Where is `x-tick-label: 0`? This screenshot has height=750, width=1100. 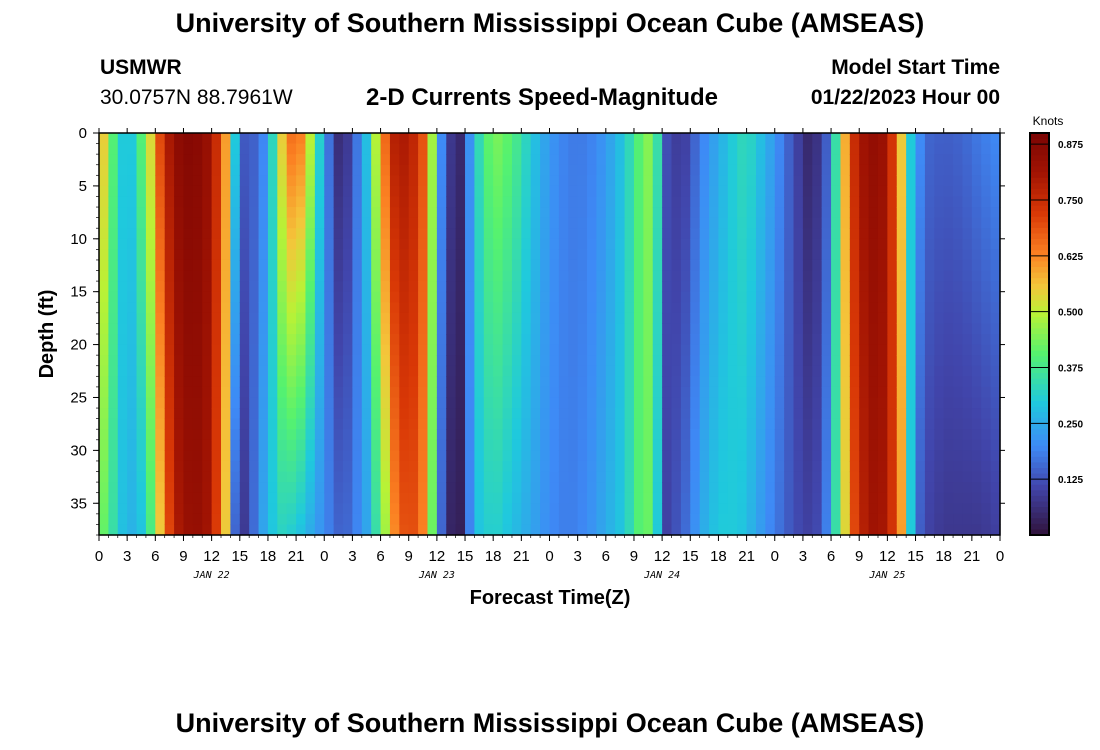
x-tick-label: 0 is located at coordinates (99, 556).